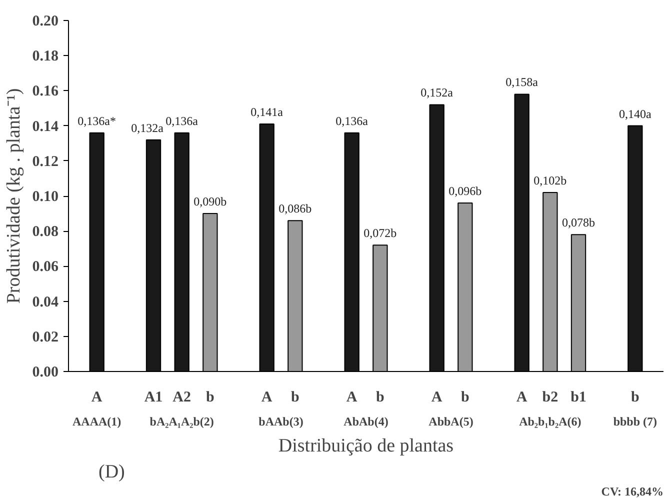 The image size is (671, 498). Describe the element at coordinates (147, 127) in the screenshot. I see `data-label: 0,132a` at that location.